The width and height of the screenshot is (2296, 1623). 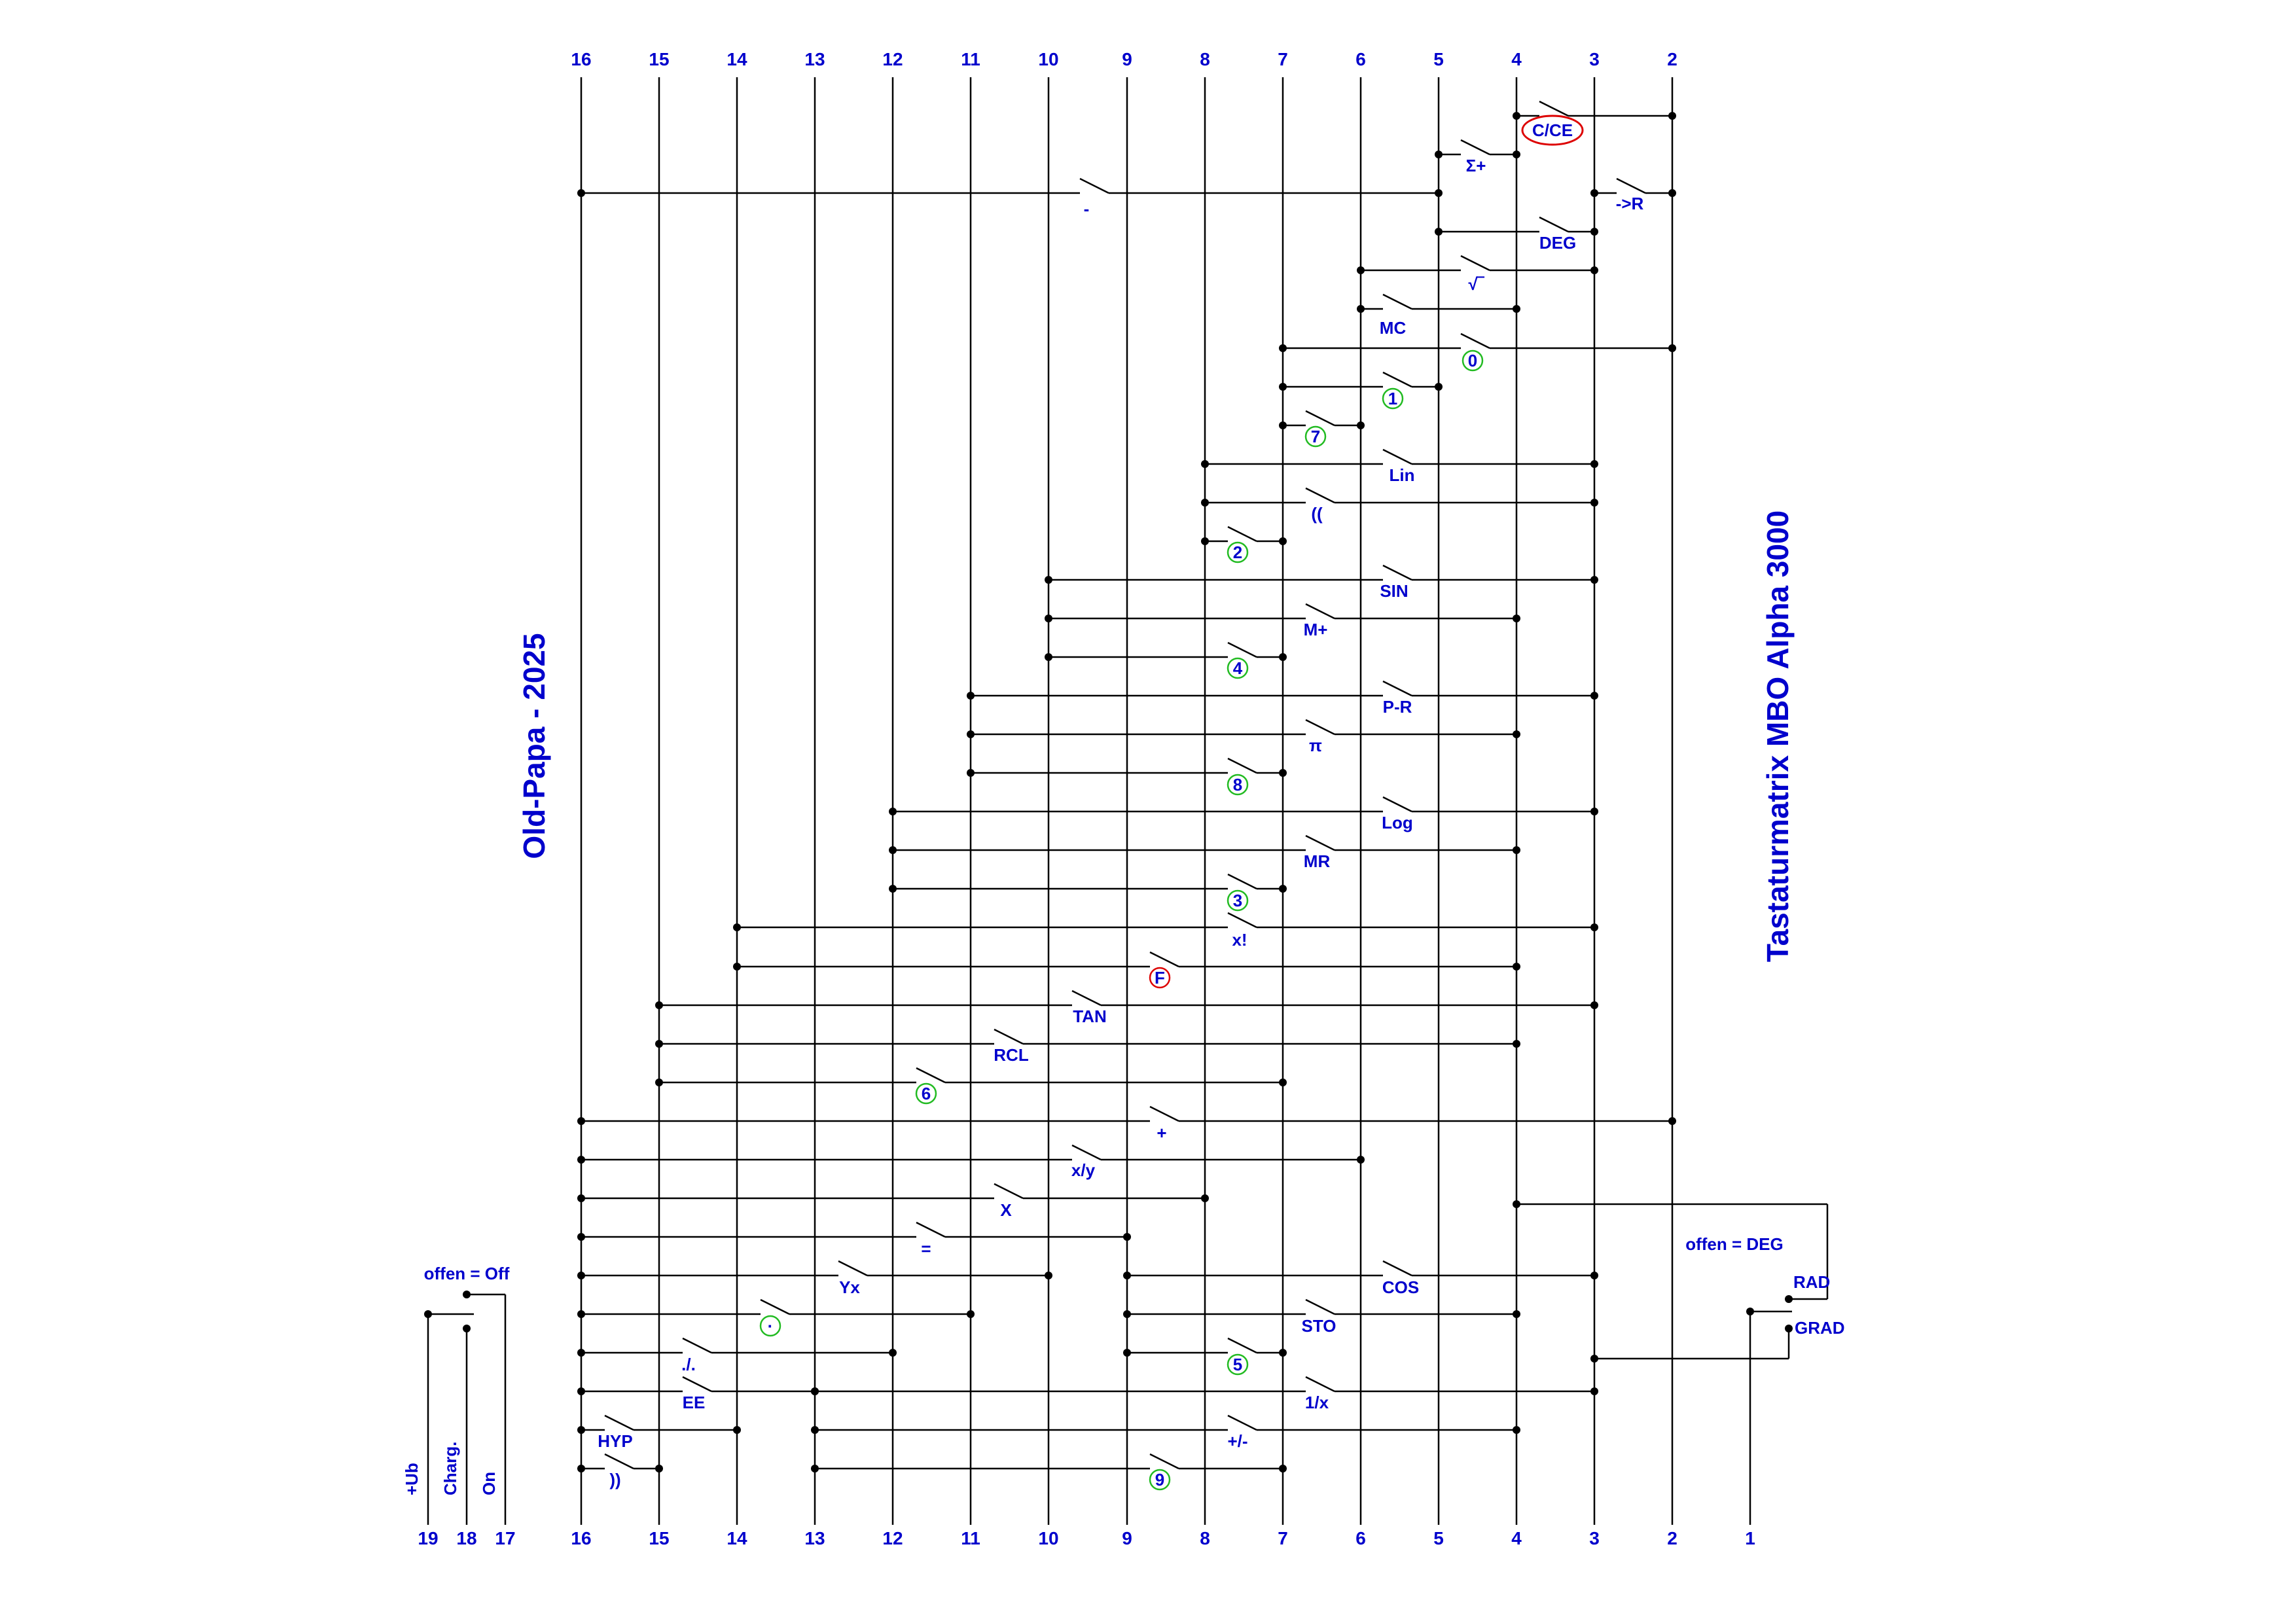 I want to click on key-label-6: √‾, so click(x=1477, y=284).